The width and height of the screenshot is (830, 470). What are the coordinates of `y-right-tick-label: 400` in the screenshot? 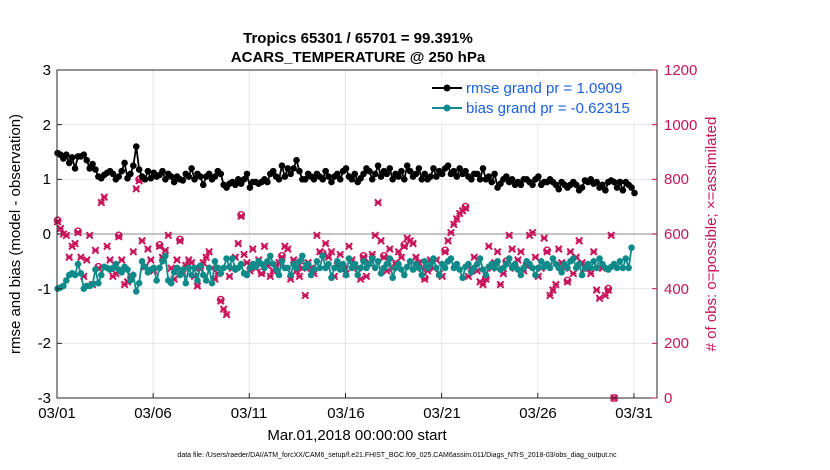 It's located at (676, 289).